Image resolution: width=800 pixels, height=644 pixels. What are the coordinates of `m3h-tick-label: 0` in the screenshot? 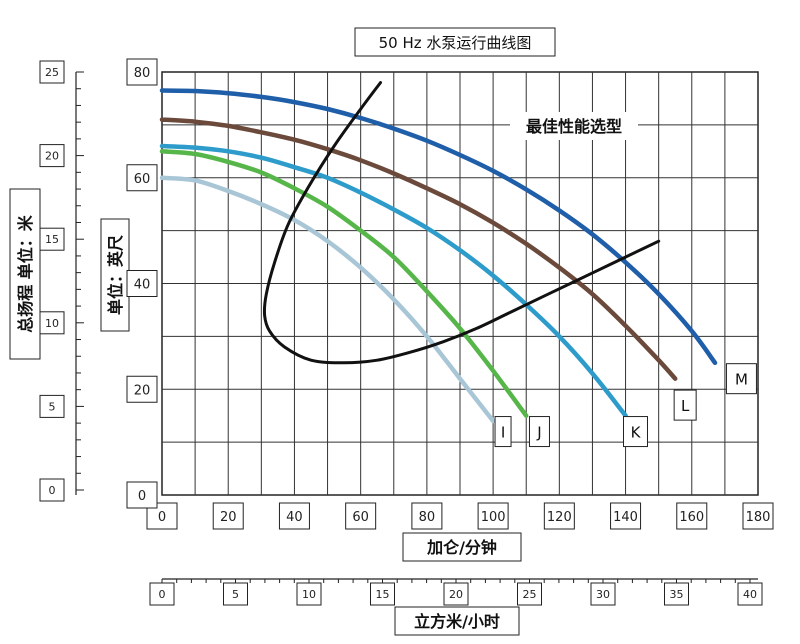 It's located at (162, 594).